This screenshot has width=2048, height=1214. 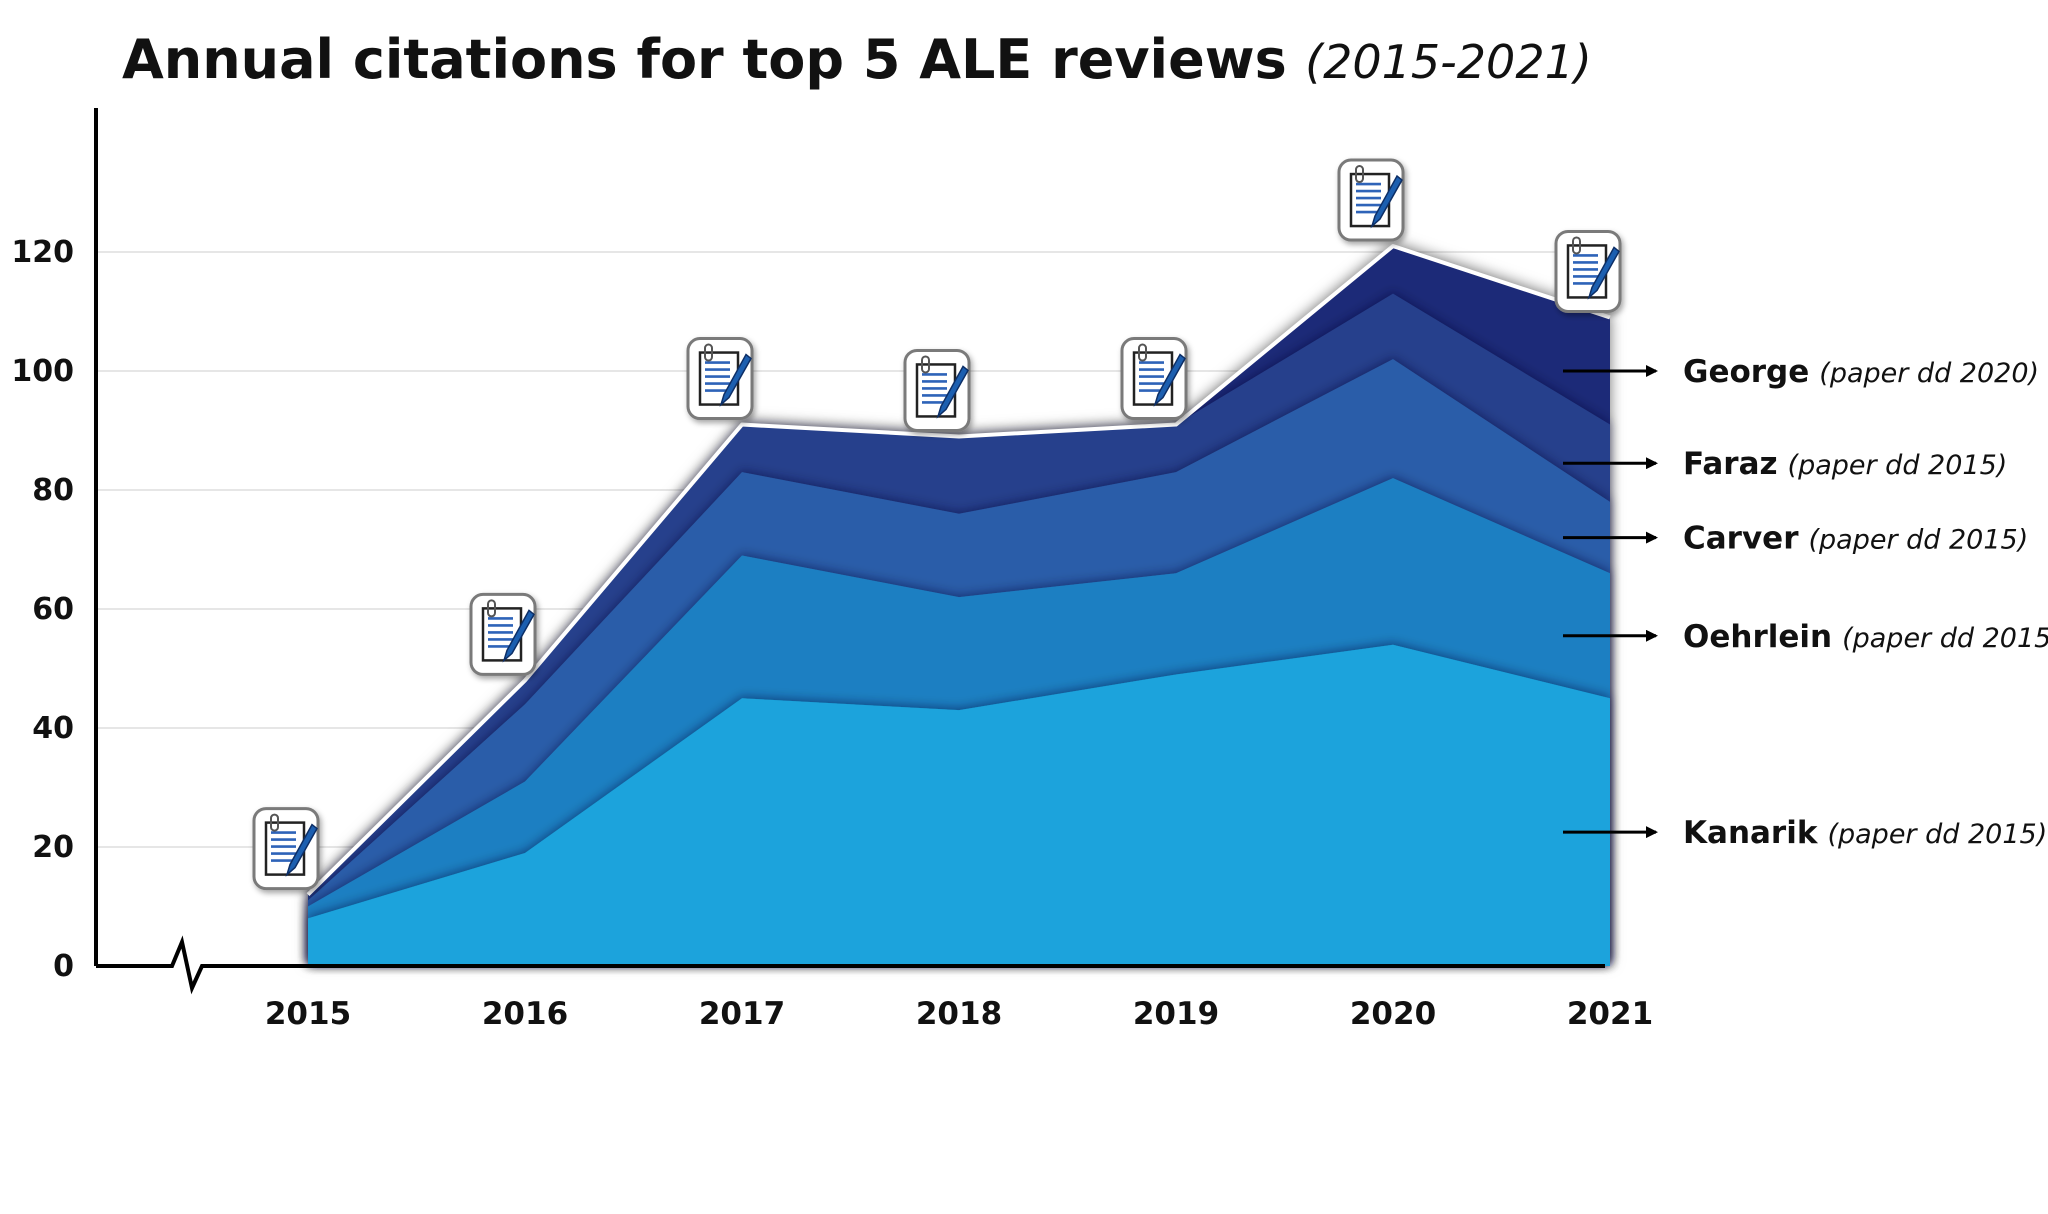 I want to click on series-label-faraz: Faraz (paper dd 2015), so click(x=1785, y=464).